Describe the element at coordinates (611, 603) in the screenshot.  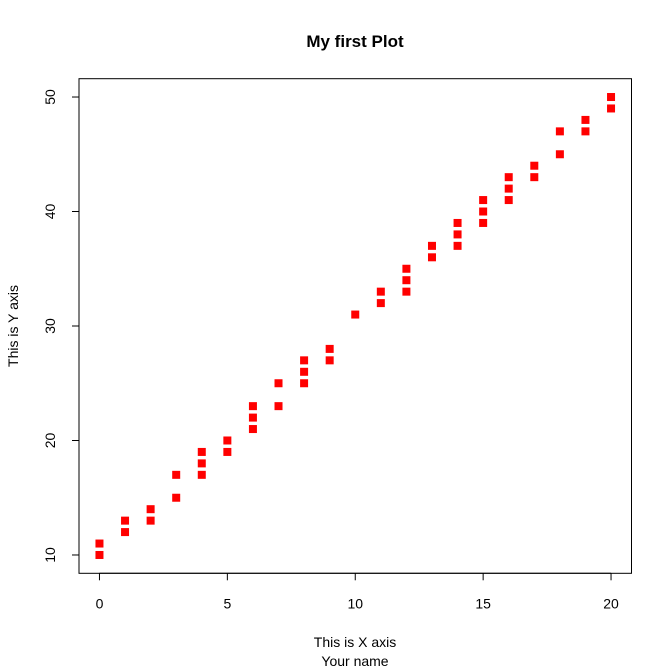
I see `x-tick-label: 20` at that location.